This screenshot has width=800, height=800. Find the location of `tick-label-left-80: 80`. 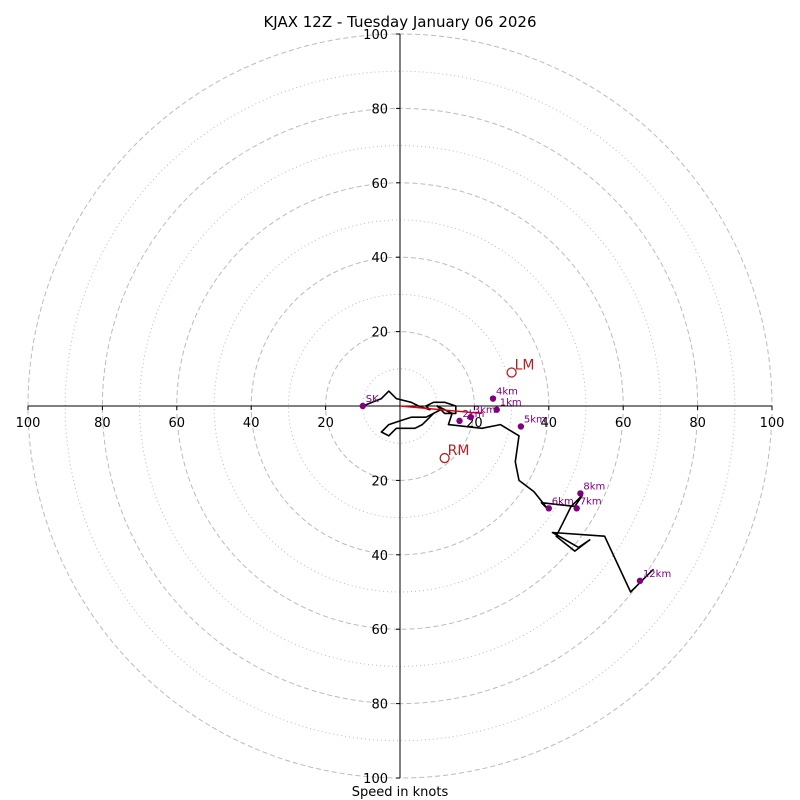

tick-label-left-80: 80 is located at coordinates (102, 423).